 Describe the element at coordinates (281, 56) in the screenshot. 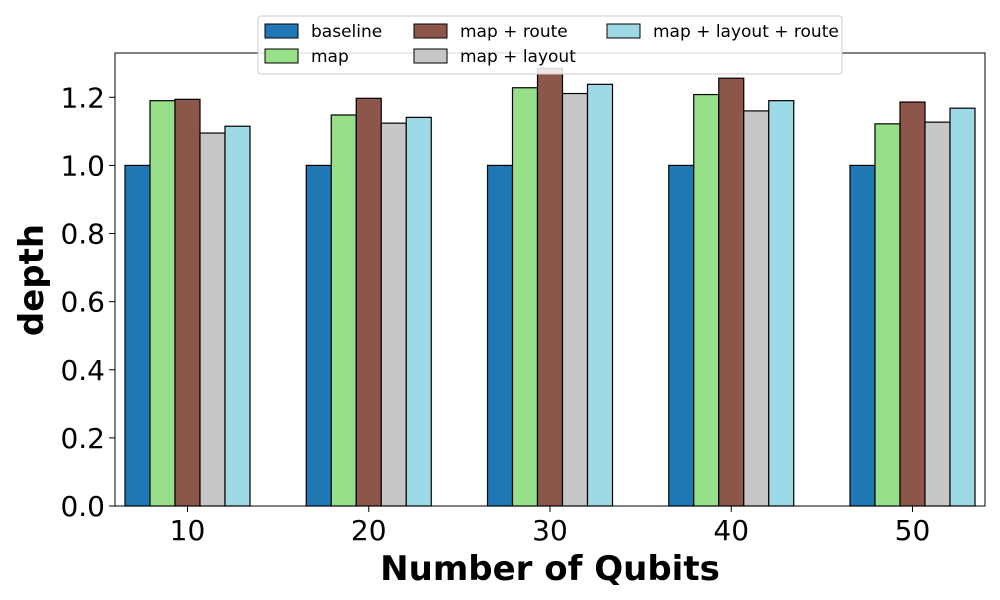

I see `legend-swatch-map` at that location.